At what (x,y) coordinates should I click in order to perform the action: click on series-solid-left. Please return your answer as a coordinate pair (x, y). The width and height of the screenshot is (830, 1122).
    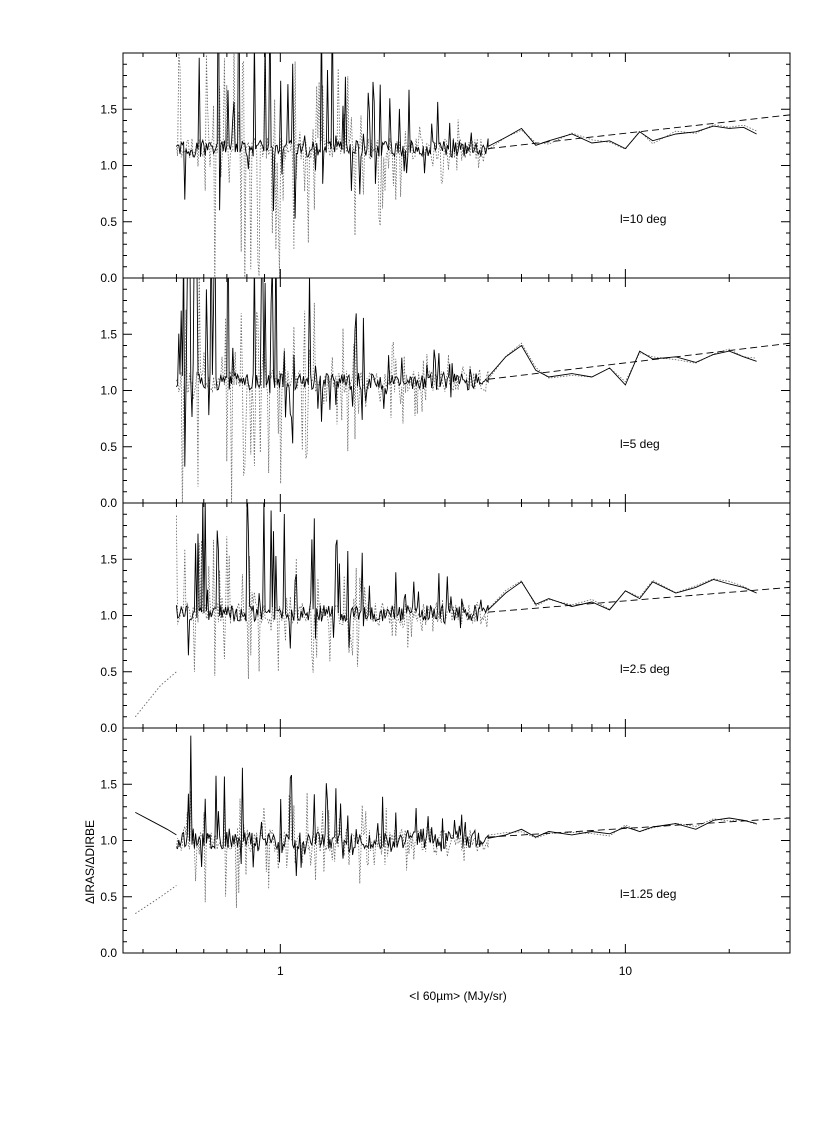
    Looking at the image, I should click on (156, 824).